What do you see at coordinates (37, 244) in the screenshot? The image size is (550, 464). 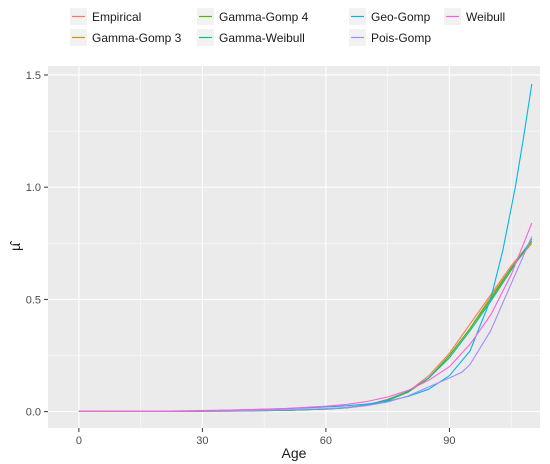 I see `y-axis-ticks: 0.0 0.5 1.0 1.5` at bounding box center [37, 244].